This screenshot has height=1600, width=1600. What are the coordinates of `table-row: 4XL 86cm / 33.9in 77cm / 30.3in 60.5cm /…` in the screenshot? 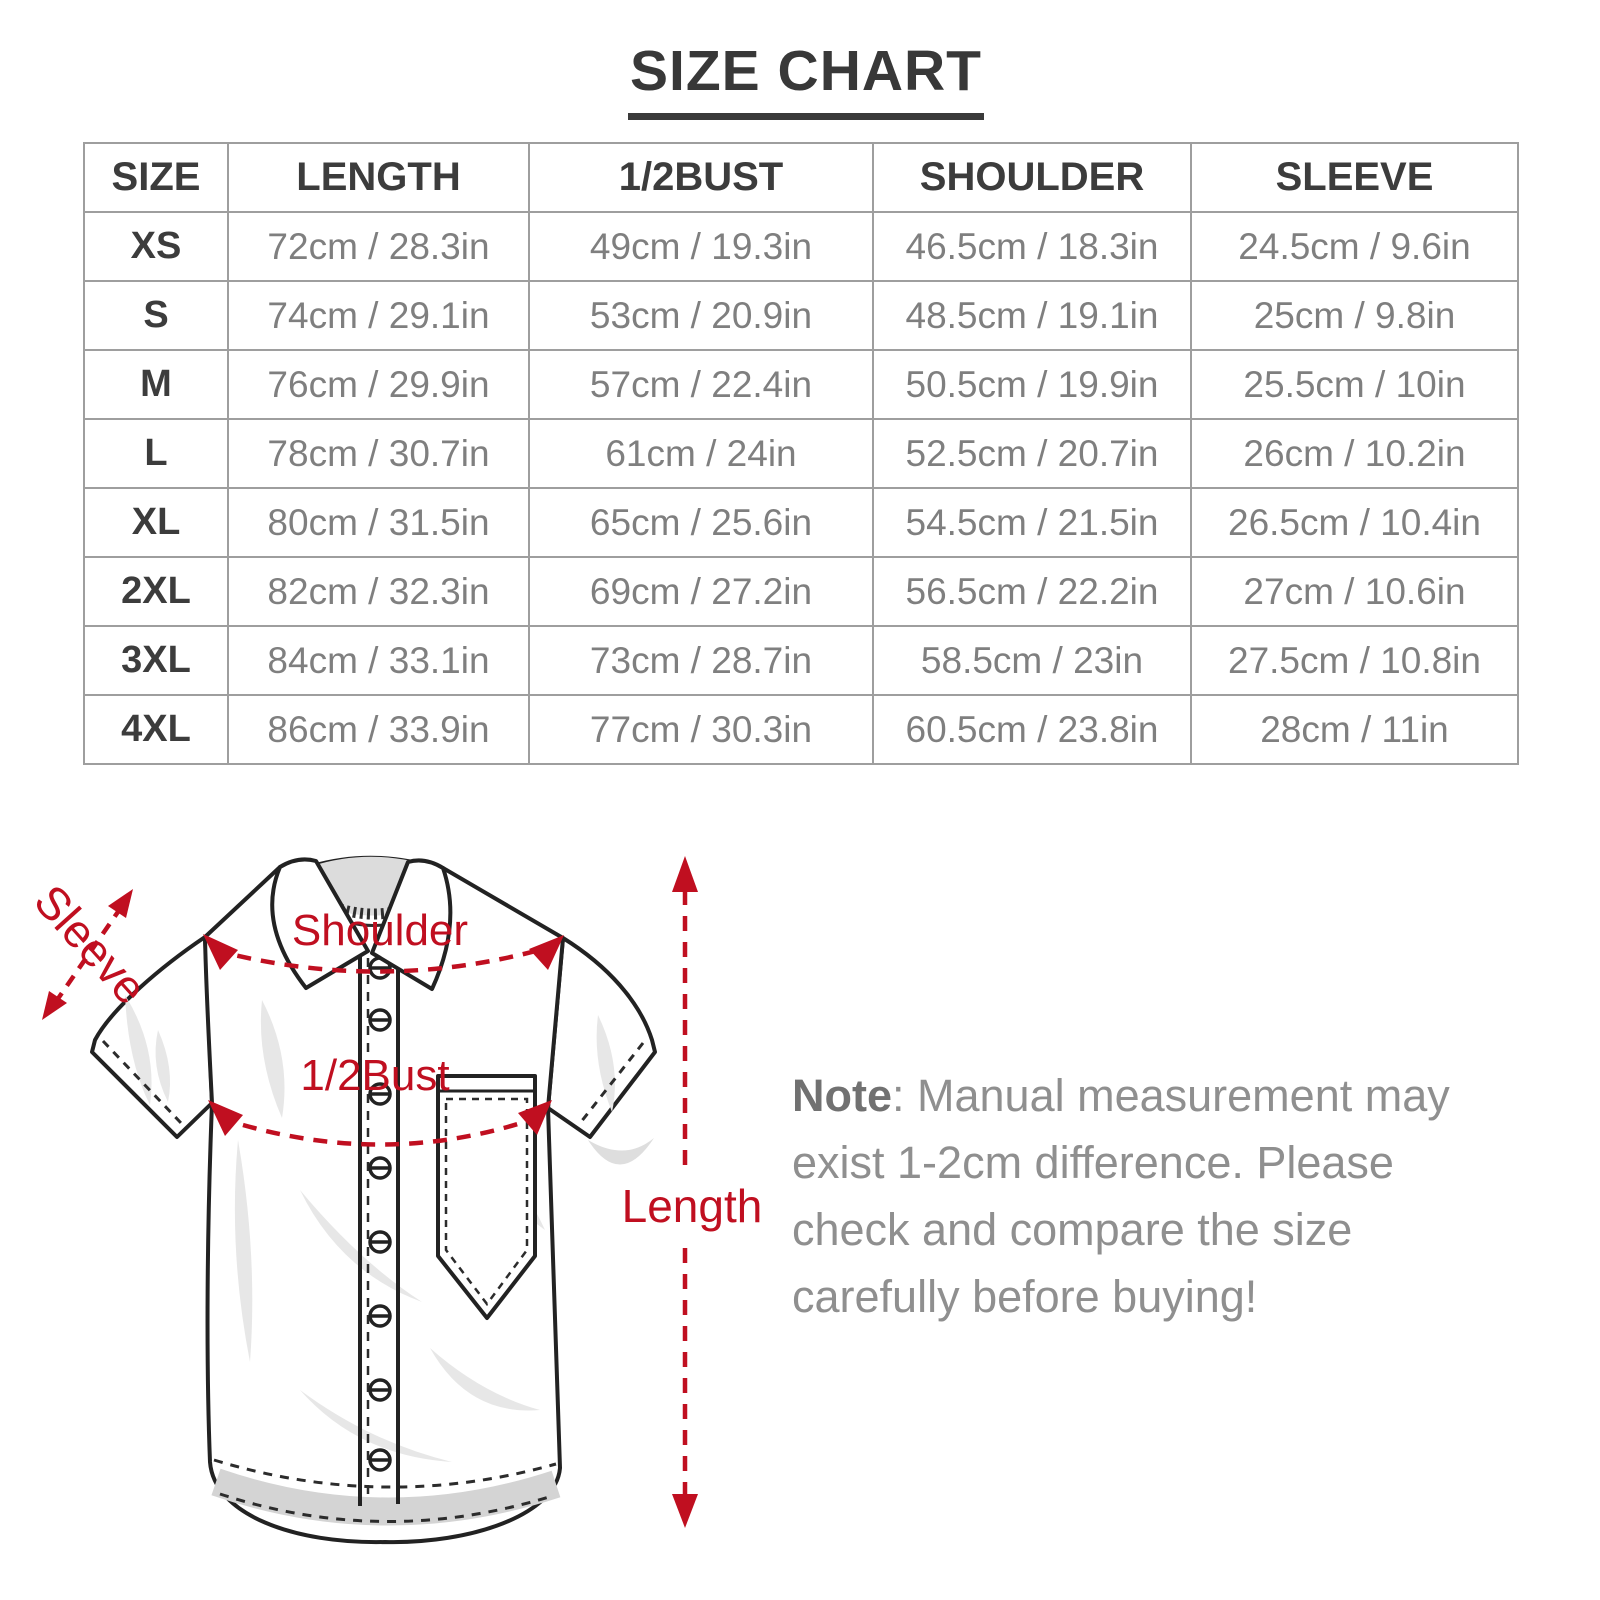 It's located at (801, 729).